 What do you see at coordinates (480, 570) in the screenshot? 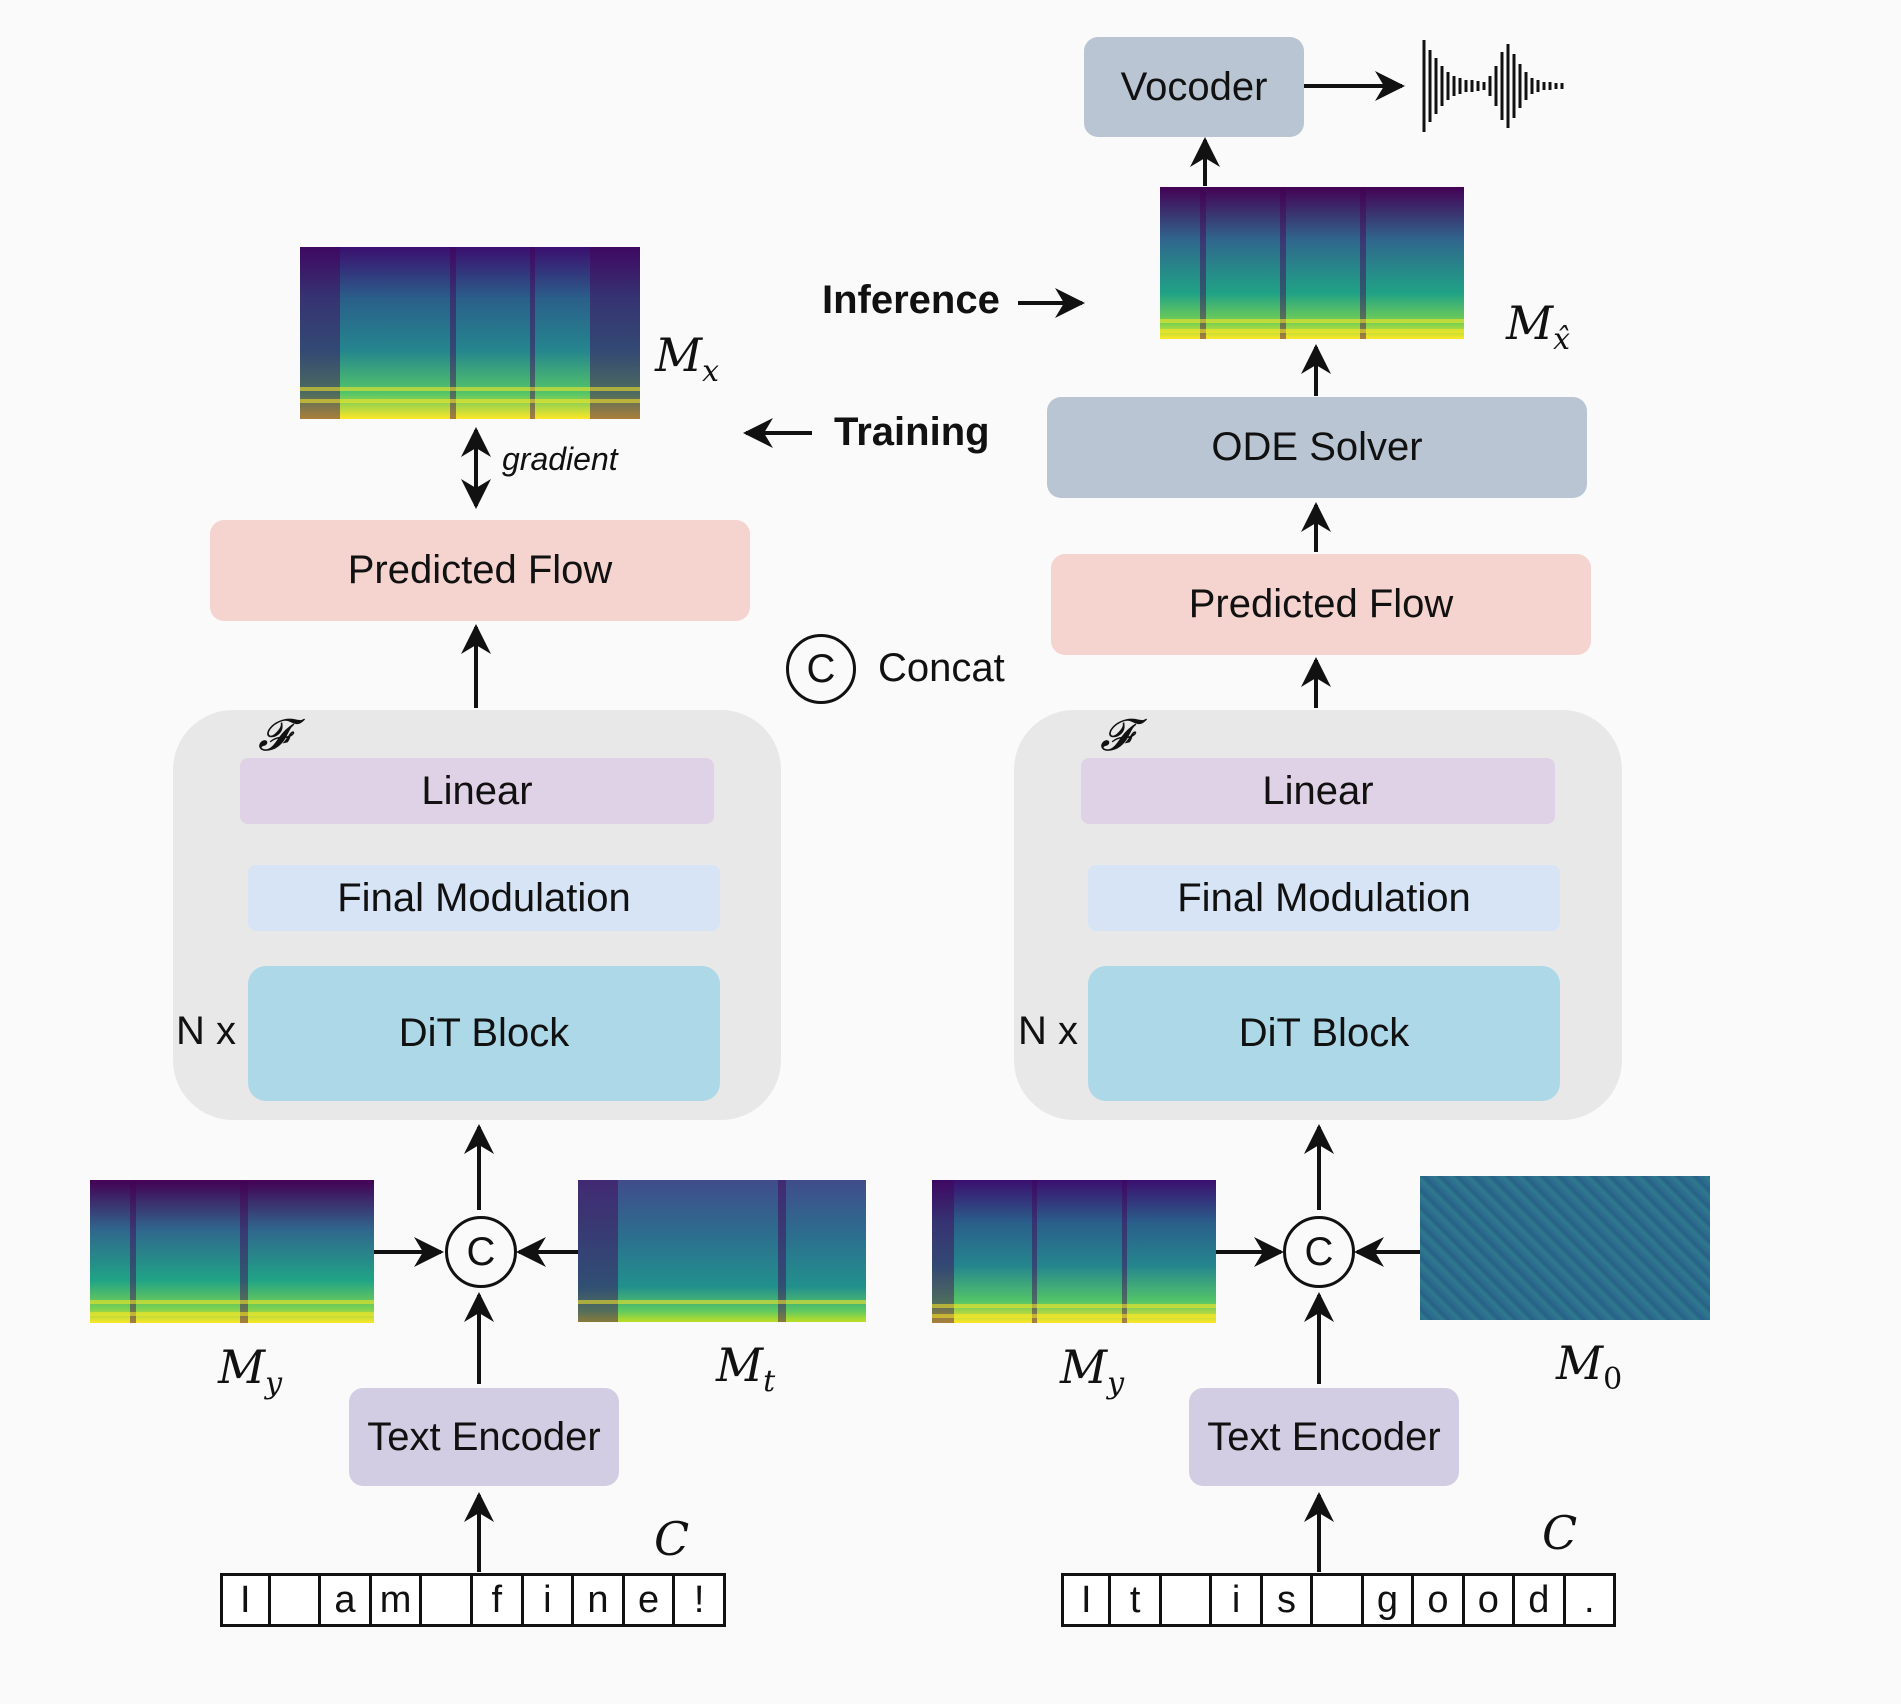
I see `predicted-flow-training: Predicted Flow` at bounding box center [480, 570].